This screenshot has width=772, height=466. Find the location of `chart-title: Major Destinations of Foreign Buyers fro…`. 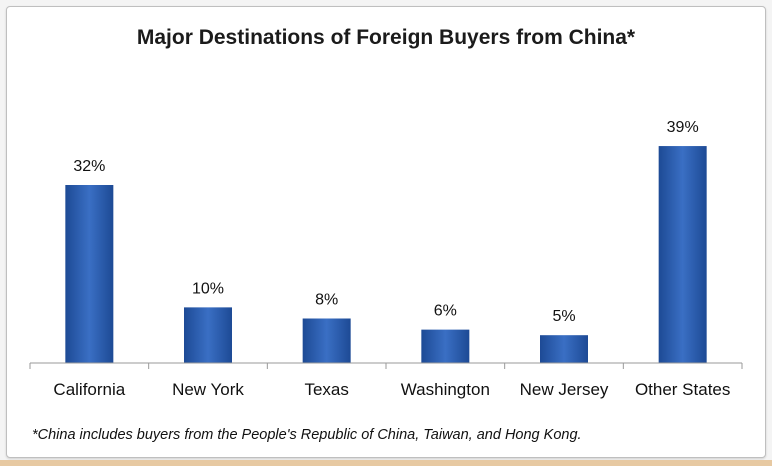

chart-title: Major Destinations of Foreign Buyers fro… is located at coordinates (386, 37).